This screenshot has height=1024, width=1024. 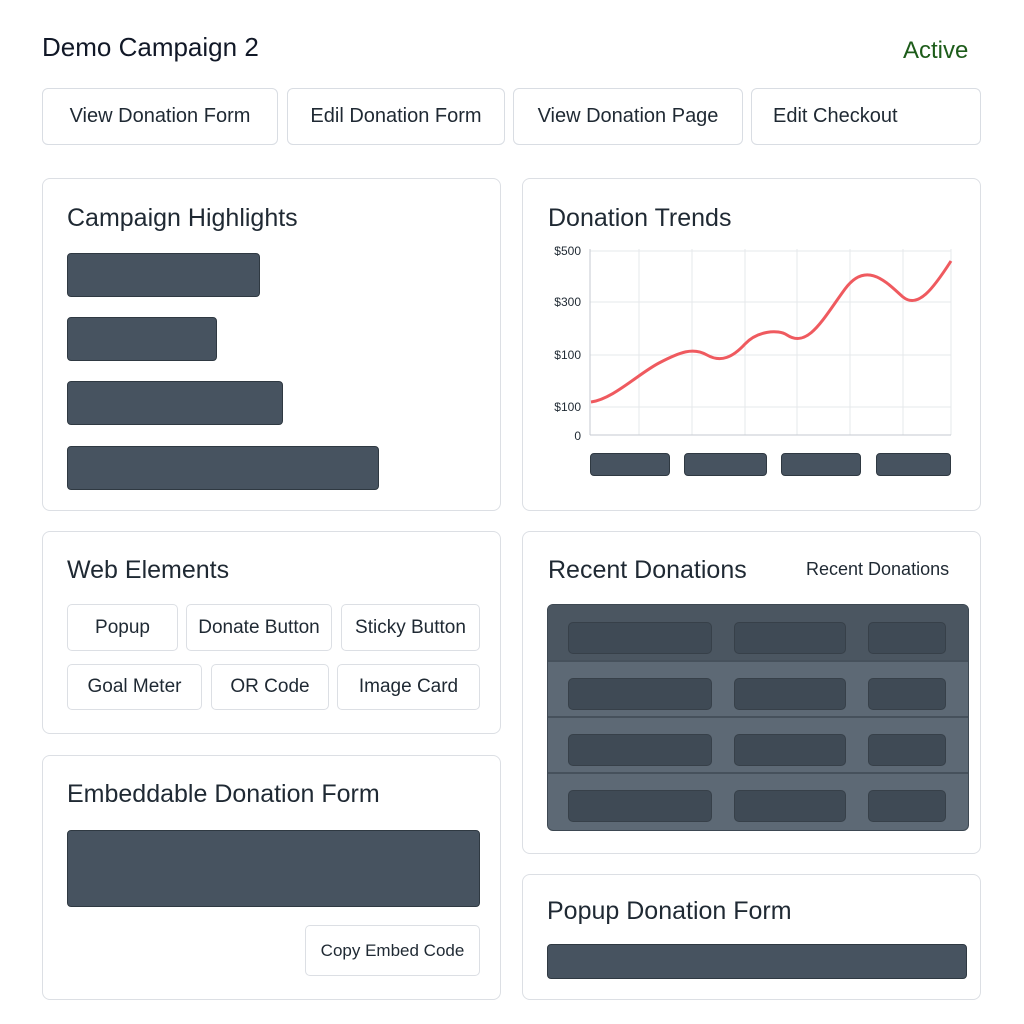 I want to click on status-badge: Active, so click(x=936, y=50).